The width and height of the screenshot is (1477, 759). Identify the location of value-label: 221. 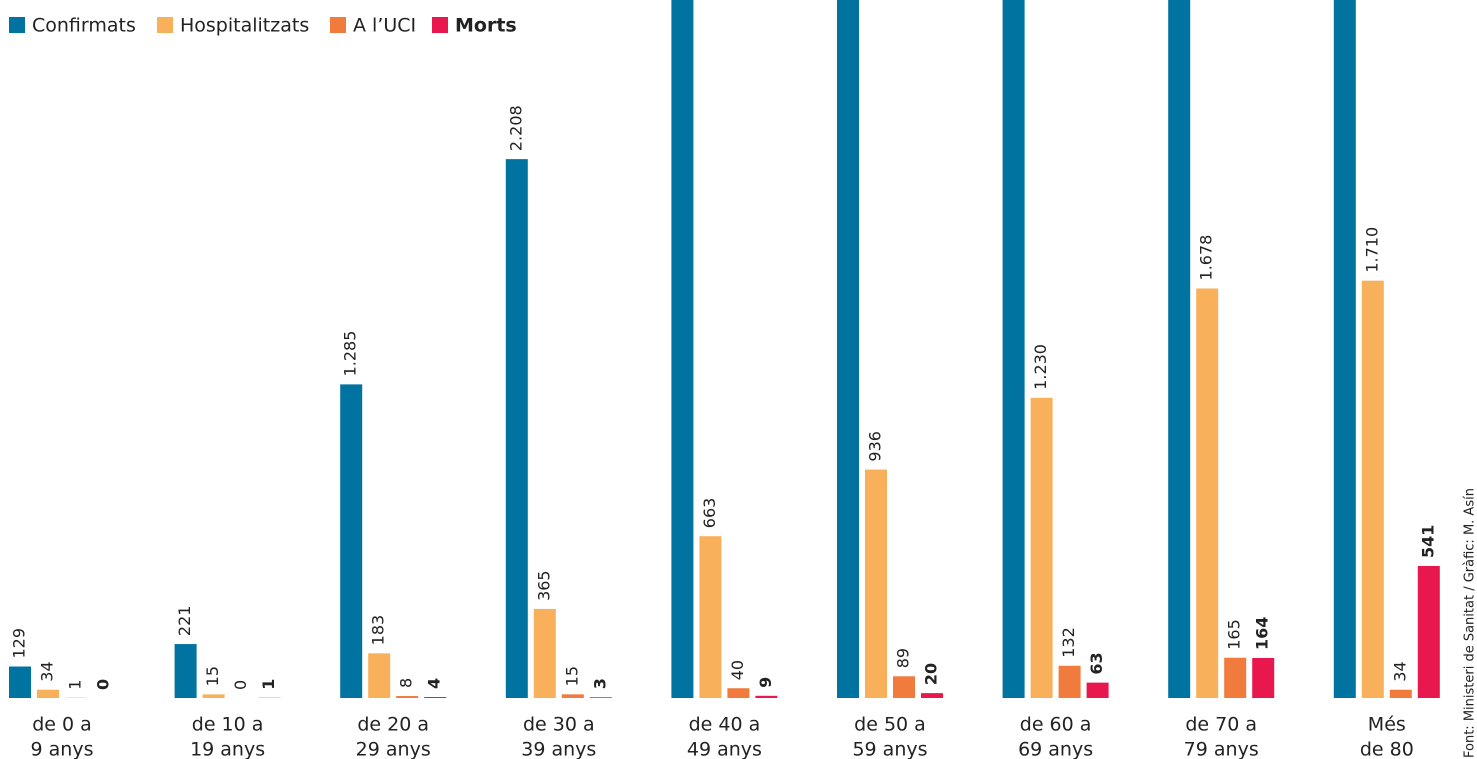
(184, 621).